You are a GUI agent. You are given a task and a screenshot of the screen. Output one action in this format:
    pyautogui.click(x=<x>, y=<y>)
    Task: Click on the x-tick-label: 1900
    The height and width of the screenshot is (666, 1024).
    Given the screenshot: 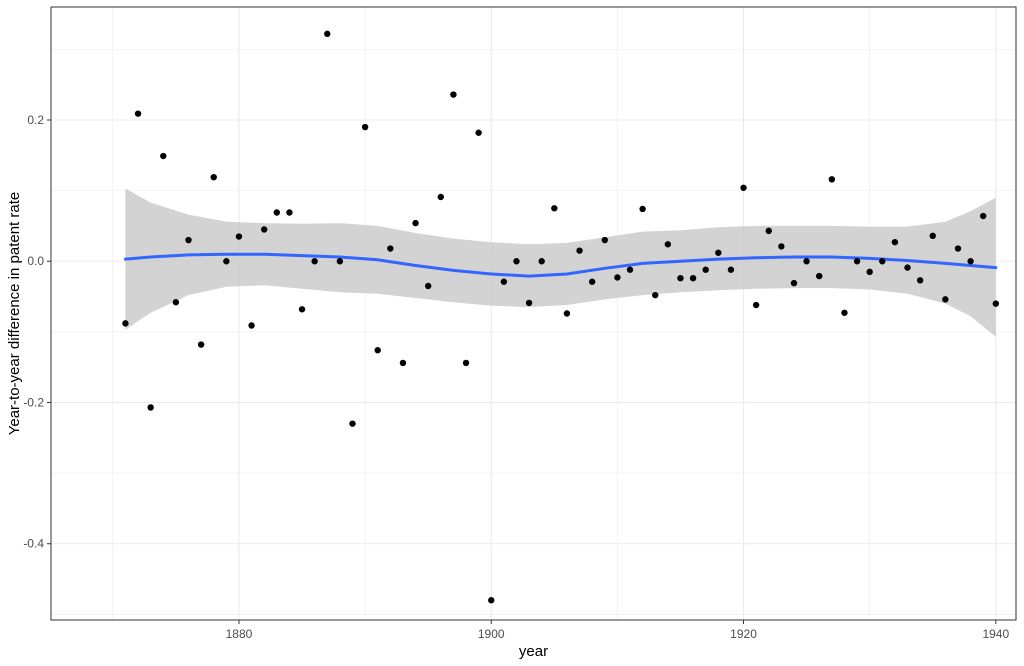 What is the action you would take?
    pyautogui.click(x=491, y=634)
    